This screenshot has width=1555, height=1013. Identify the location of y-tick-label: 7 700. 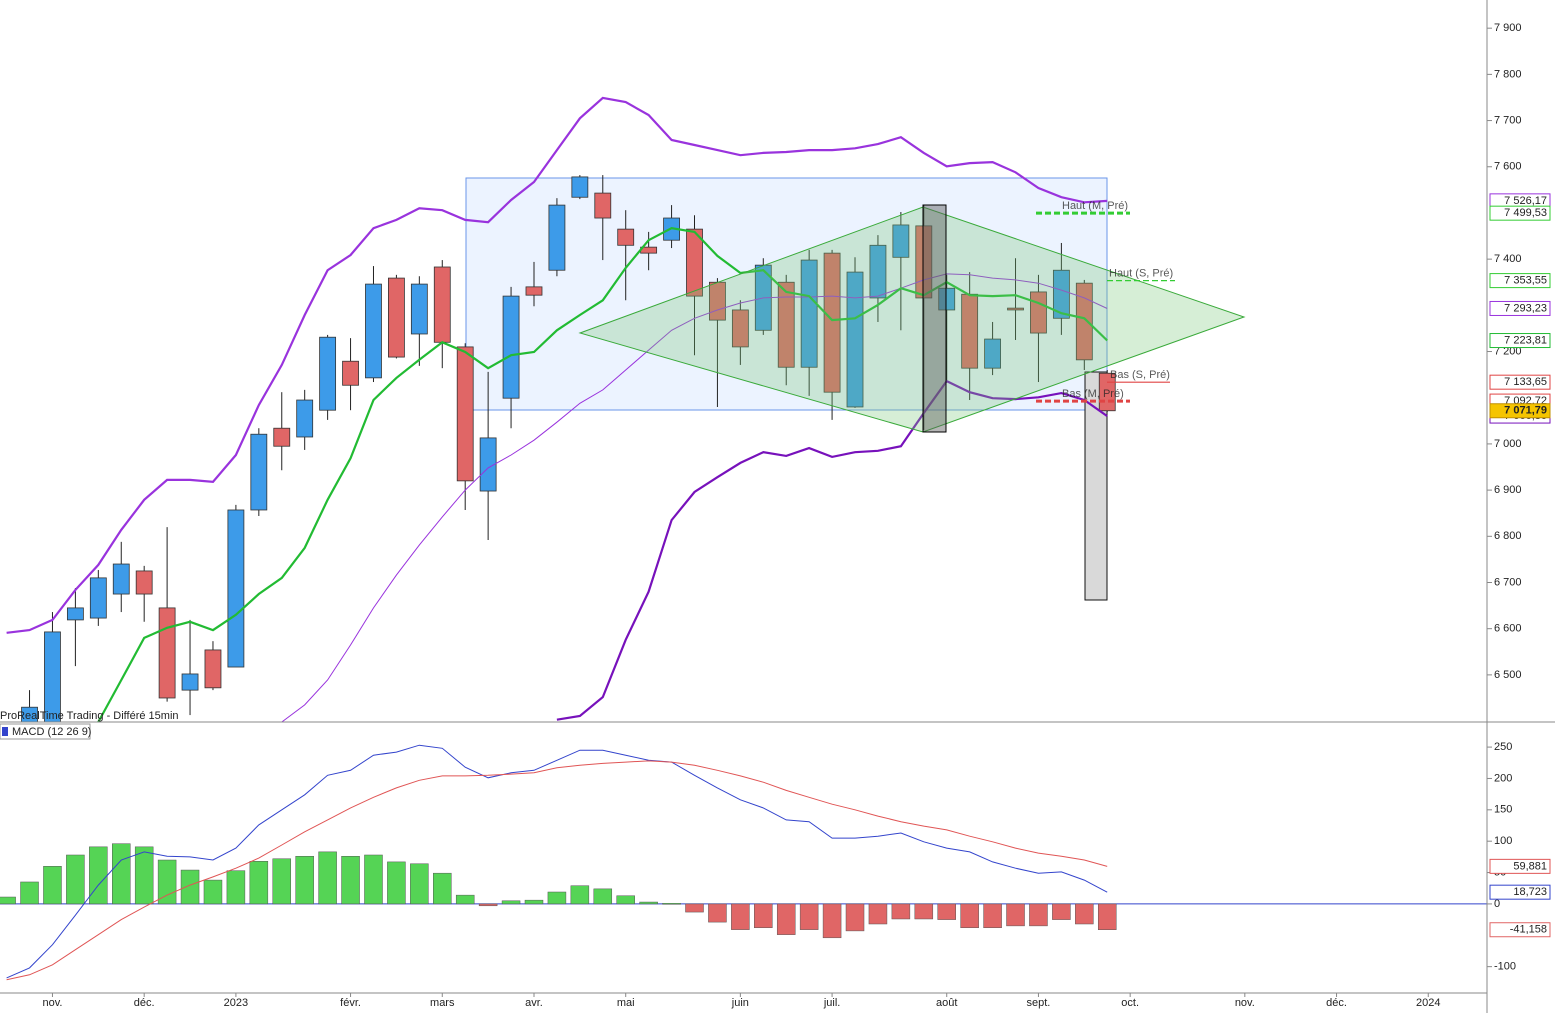
(1508, 120).